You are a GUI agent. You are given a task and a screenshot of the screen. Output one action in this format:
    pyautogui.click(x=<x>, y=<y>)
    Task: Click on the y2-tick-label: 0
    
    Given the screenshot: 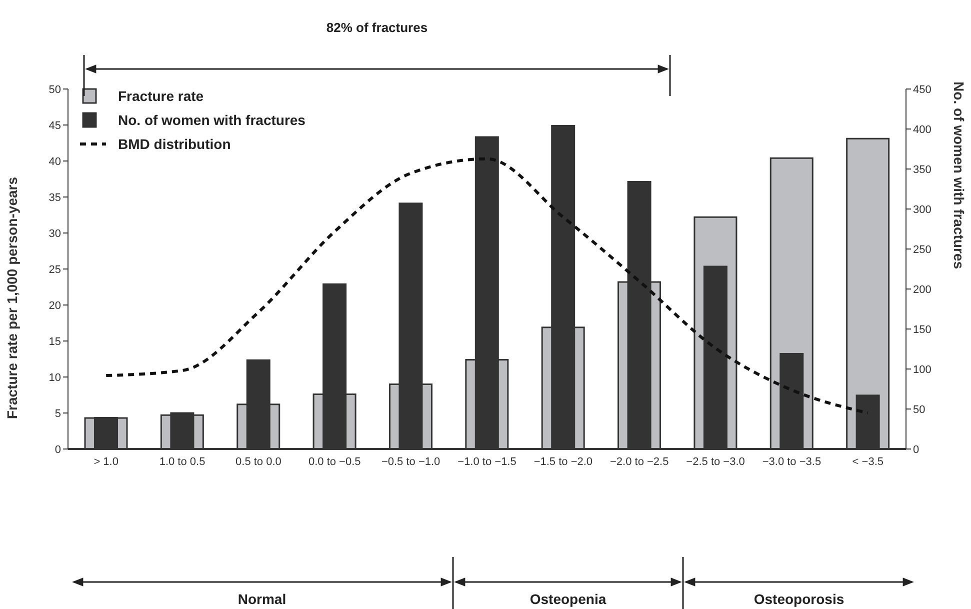 What is the action you would take?
    pyautogui.click(x=916, y=450)
    